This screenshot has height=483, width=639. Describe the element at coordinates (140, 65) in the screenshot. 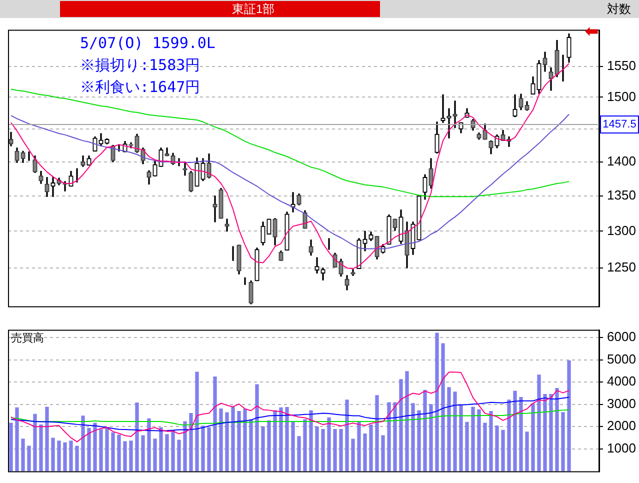

I see `annotation: ※損切り:1583円` at that location.